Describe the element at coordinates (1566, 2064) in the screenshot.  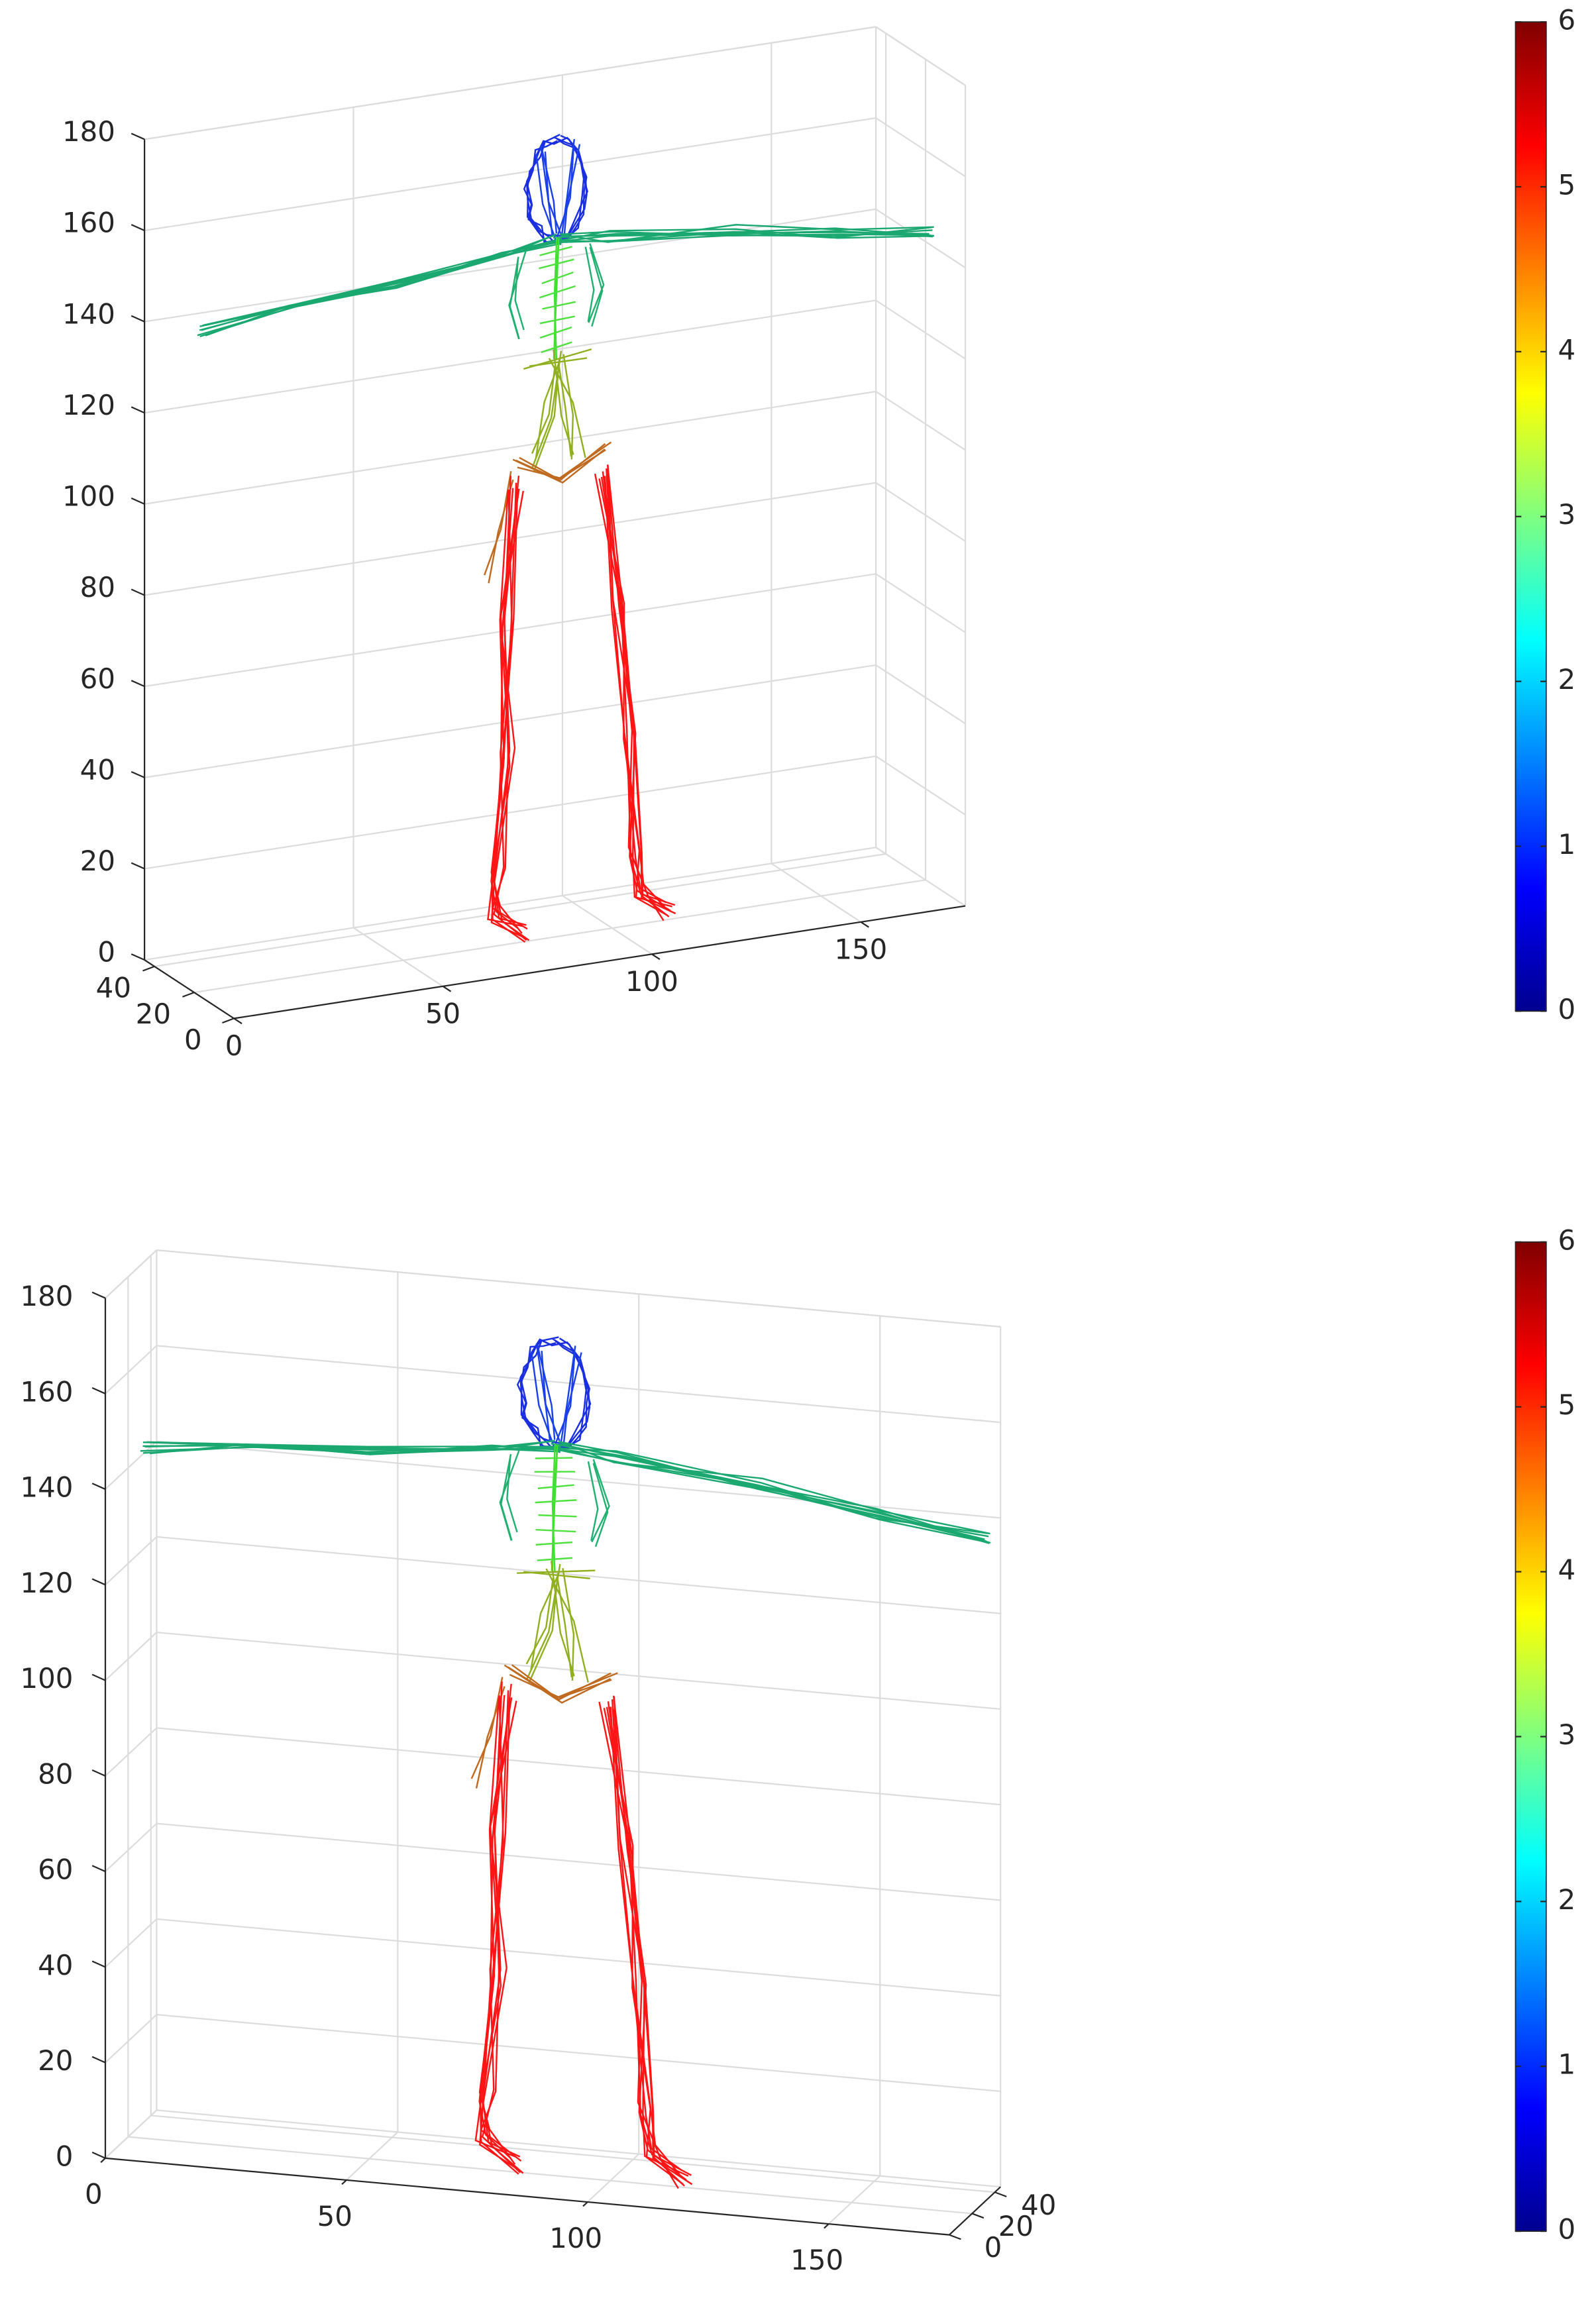
I see `colorbar-tick-label: 1` at that location.